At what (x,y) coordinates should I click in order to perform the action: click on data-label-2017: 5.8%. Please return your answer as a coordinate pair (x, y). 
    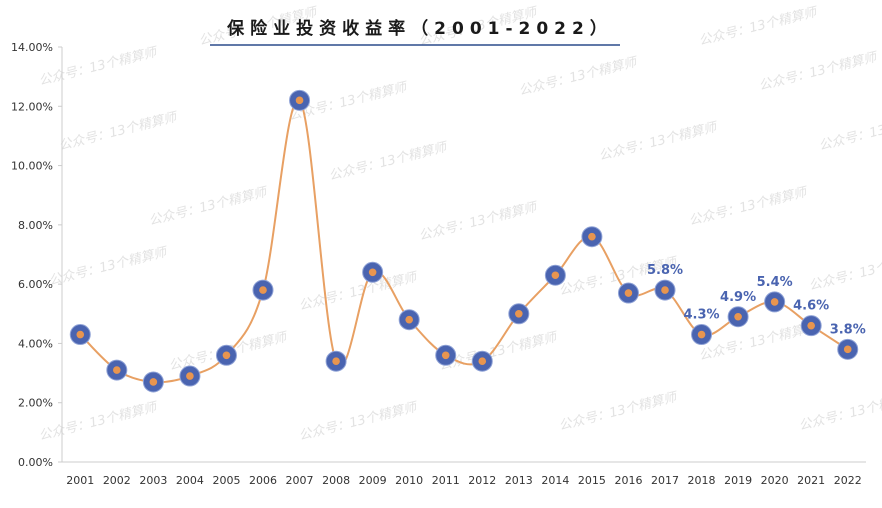
    Looking at the image, I should click on (665, 270).